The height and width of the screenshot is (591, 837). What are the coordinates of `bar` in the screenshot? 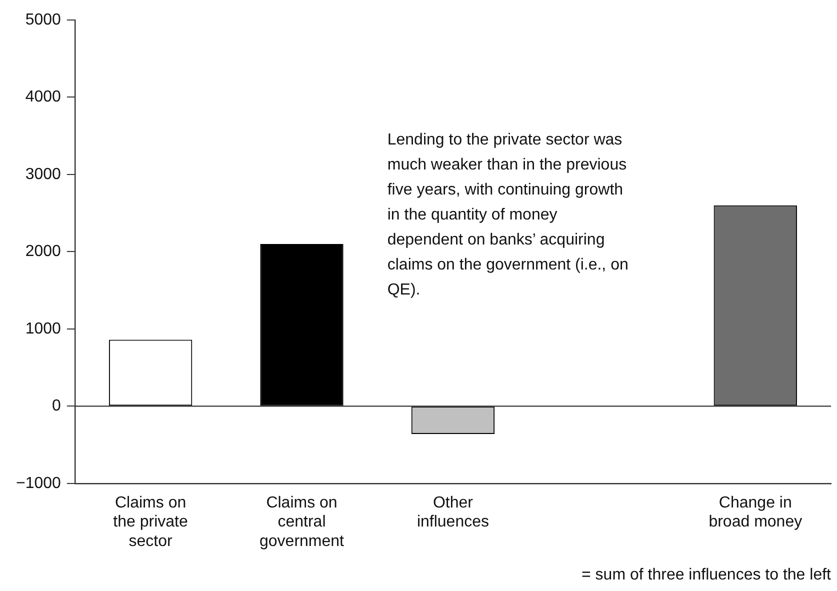 It's located at (302, 325).